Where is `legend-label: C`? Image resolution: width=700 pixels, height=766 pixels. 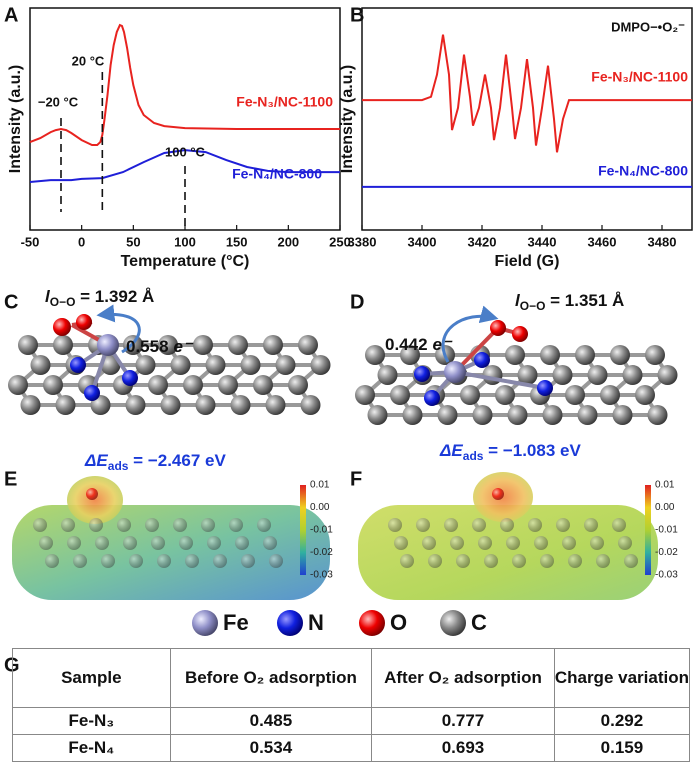
legend-label: C is located at coordinates (479, 622).